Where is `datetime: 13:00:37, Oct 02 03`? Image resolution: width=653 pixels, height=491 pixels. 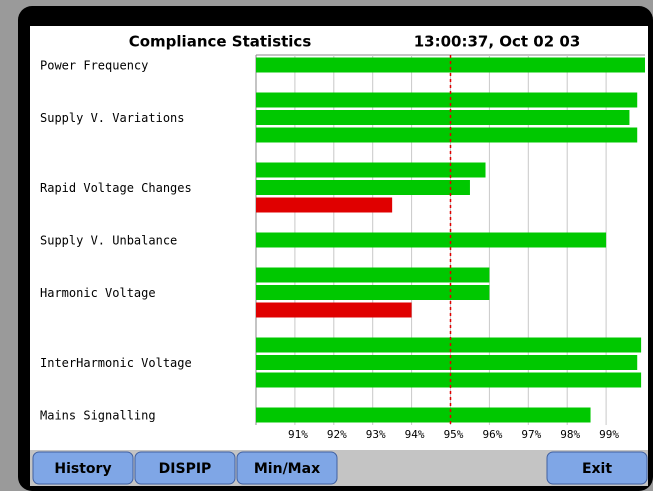
datetime: 13:00:37, Oct 02 03 is located at coordinates (497, 42).